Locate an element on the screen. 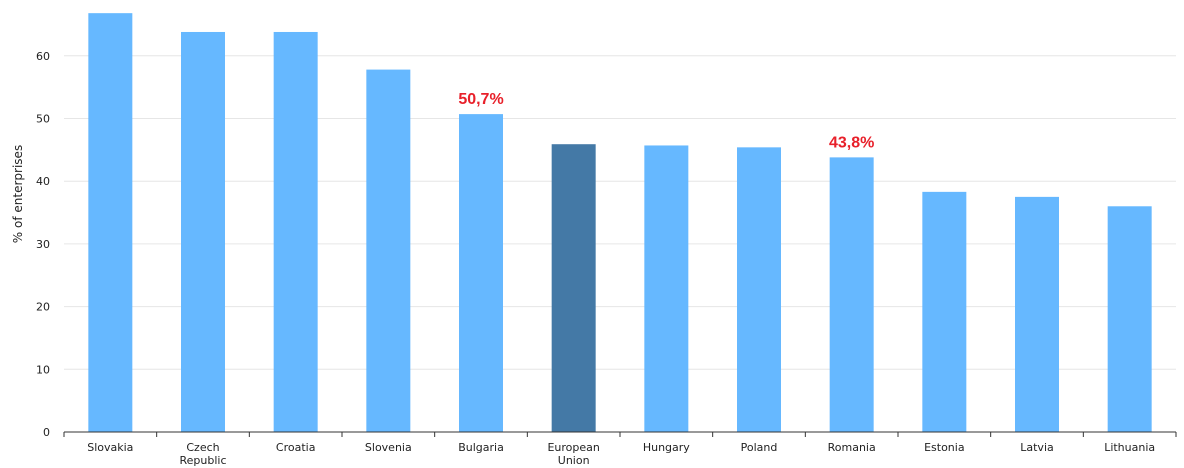  x-tick-label-line: Union is located at coordinates (574, 460).